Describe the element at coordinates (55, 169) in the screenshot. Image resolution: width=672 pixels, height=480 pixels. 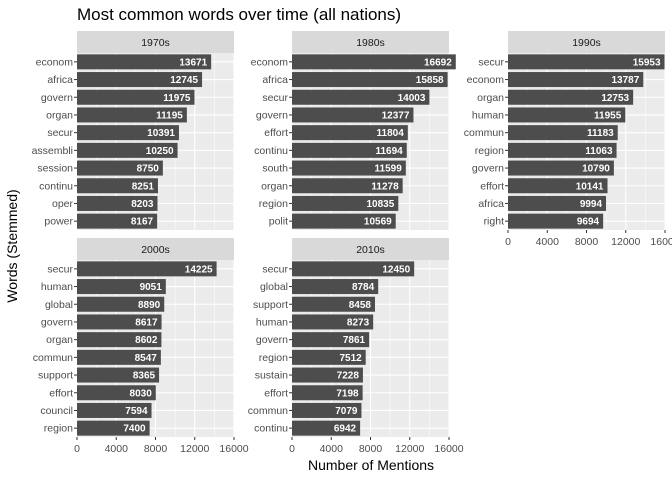
I see `category-label: session` at that location.